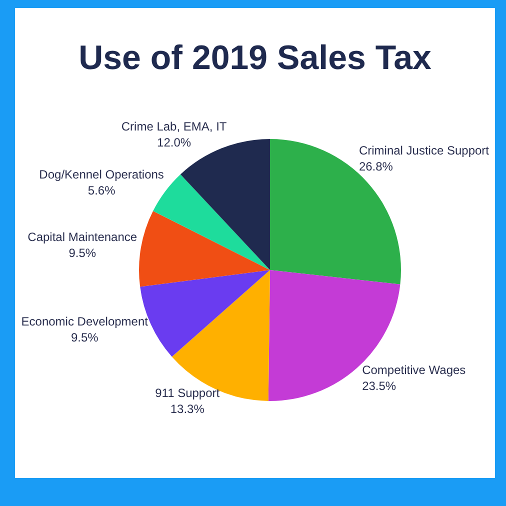 The width and height of the screenshot is (506, 506). I want to click on data-label: 12.0%, so click(174, 142).